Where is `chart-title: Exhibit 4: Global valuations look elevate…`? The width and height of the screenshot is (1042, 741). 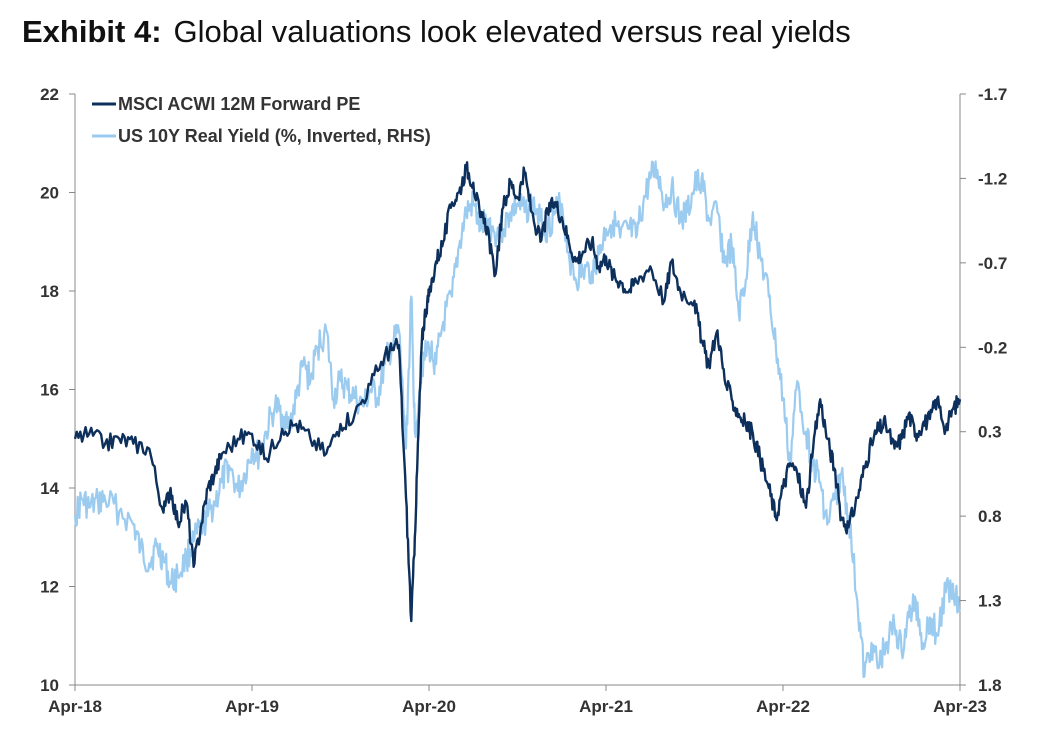 chart-title: Exhibit 4: Global valuations look elevate… is located at coordinates (436, 32).